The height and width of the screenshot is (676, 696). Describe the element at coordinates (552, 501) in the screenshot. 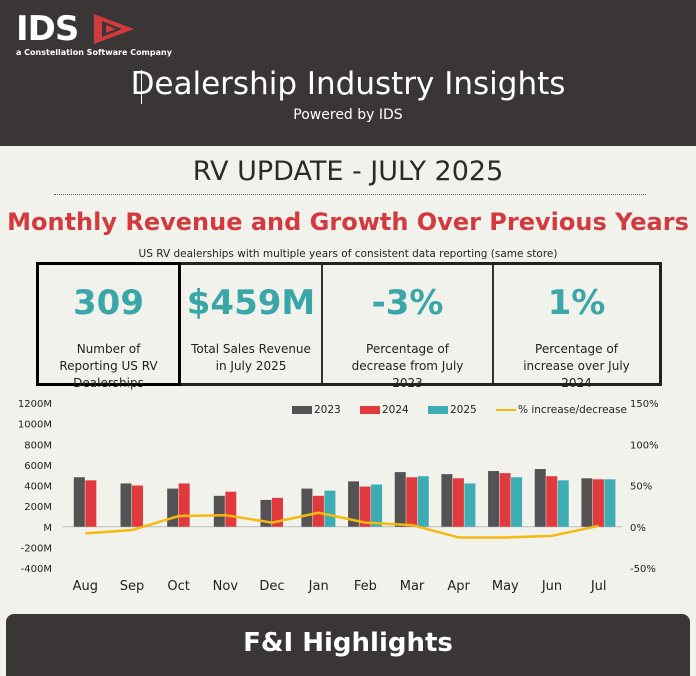

I see `bar-2024-Jun` at that location.